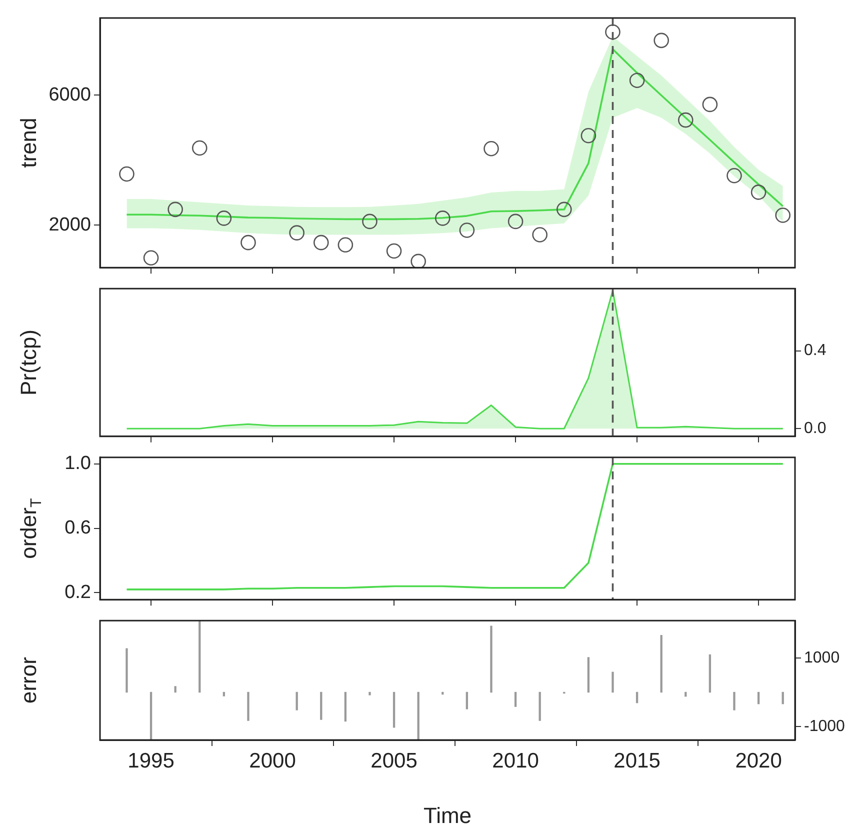 This screenshot has height=831, width=857. Describe the element at coordinates (822, 658) in the screenshot. I see `y2-tick-label: 1000` at that location.